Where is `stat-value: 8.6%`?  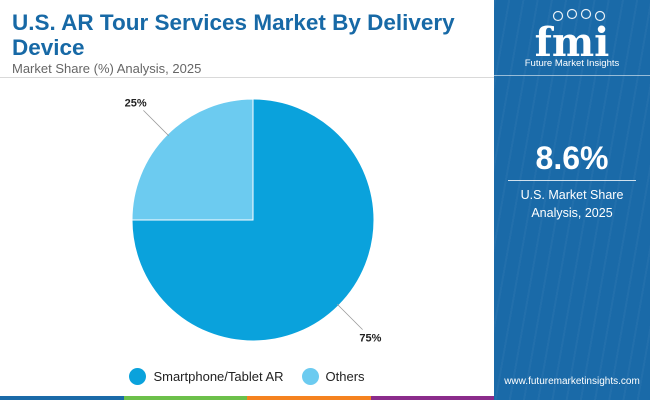 stat-value: 8.6% is located at coordinates (572, 158).